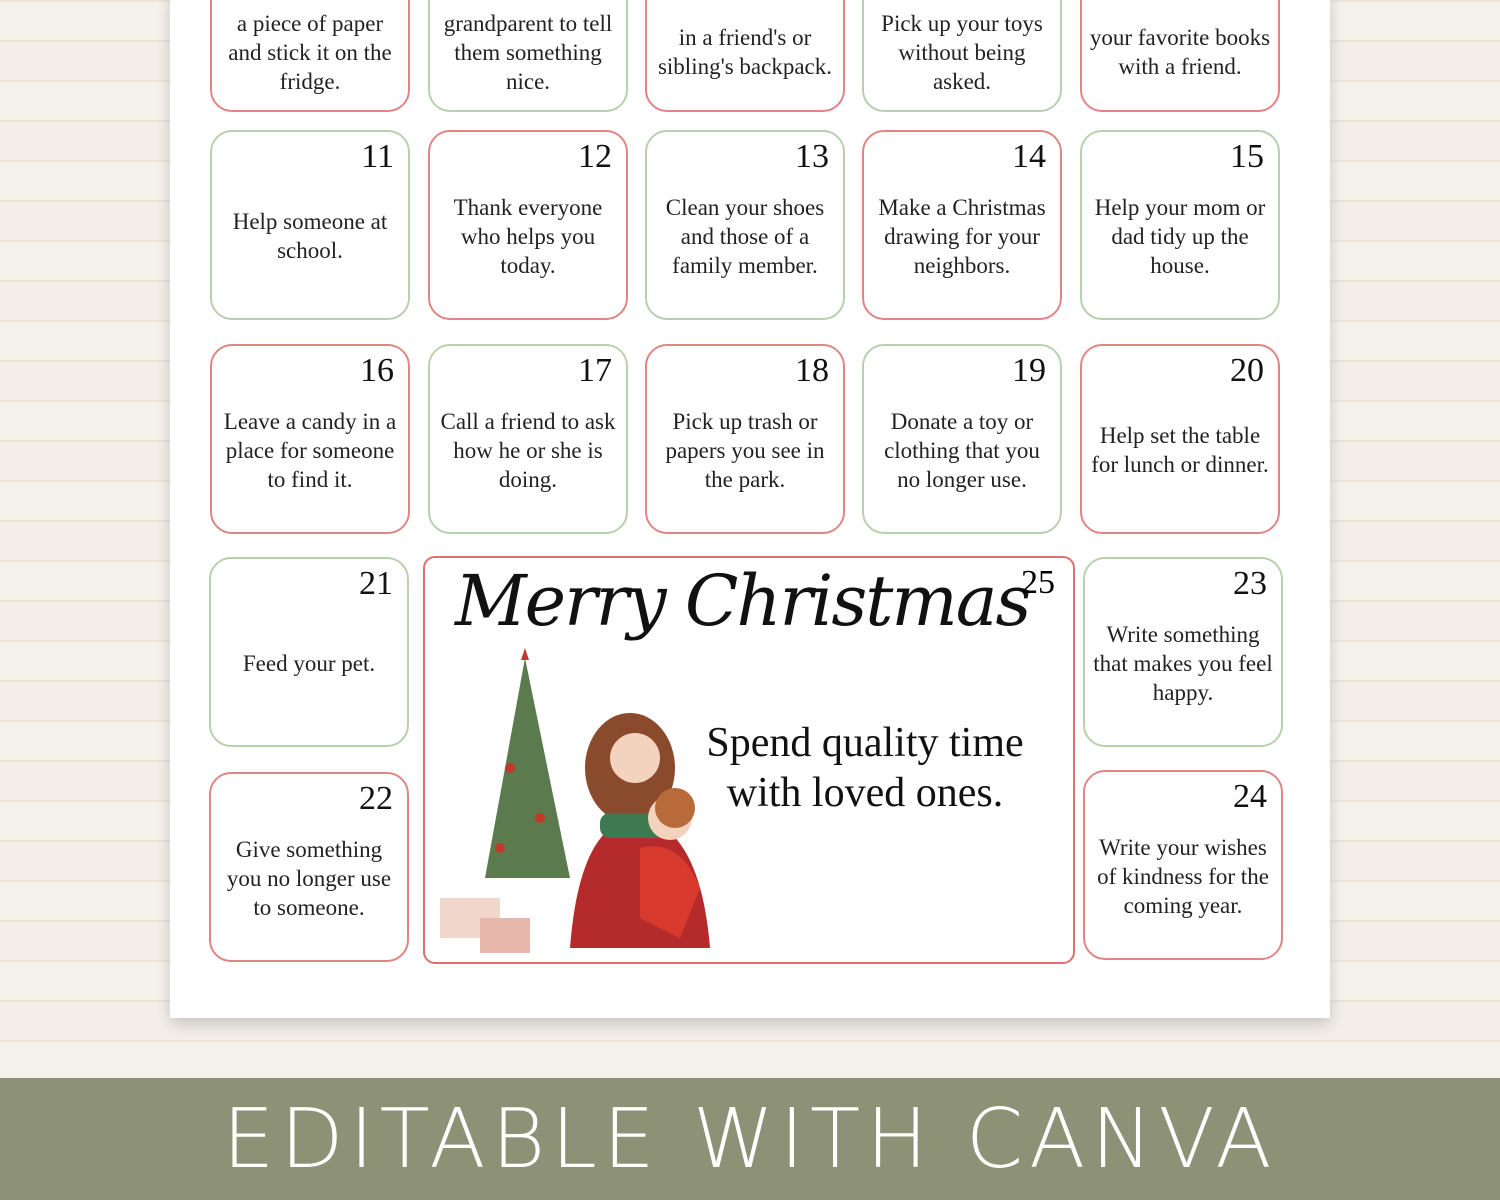 The width and height of the screenshot is (1500, 1200). Describe the element at coordinates (1250, 796) in the screenshot. I see `day-number: 24` at that location.